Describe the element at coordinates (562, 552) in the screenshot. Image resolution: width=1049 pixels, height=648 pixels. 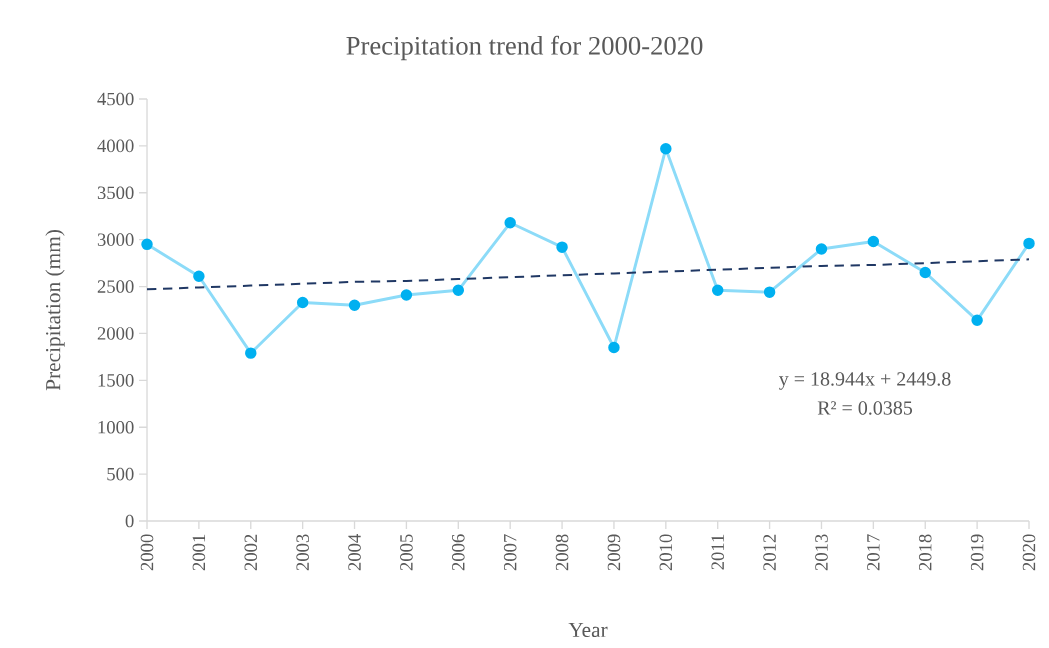
I see `x-tick-label: 2008` at that location.